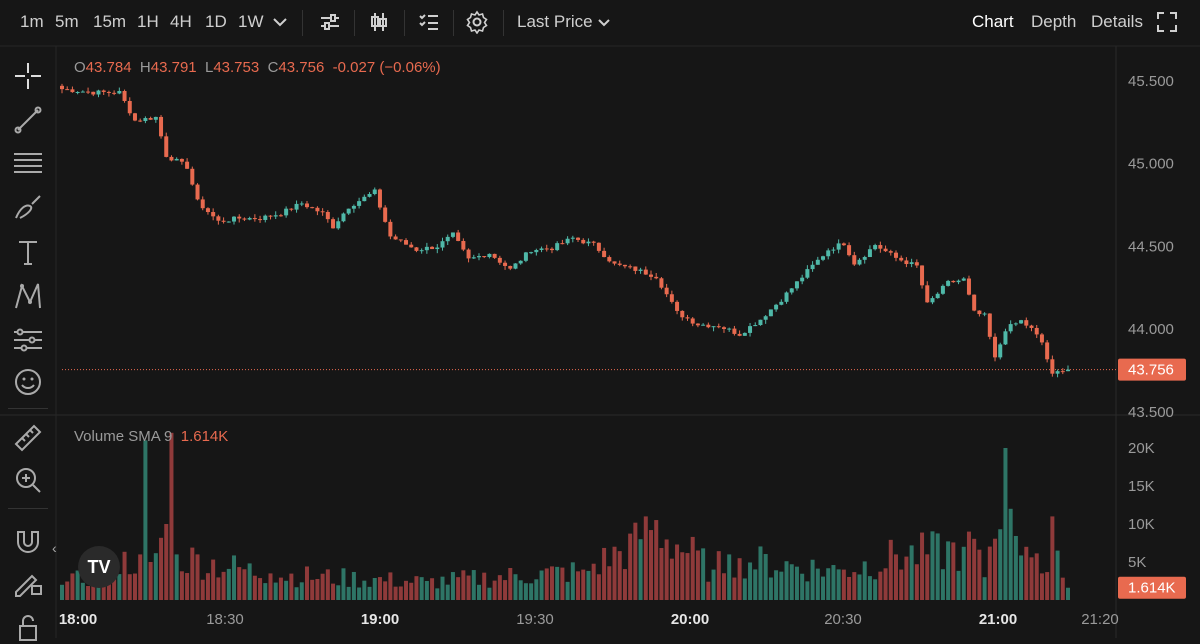  Describe the element at coordinates (1117, 21) in the screenshot. I see `tab-details: Details` at that location.